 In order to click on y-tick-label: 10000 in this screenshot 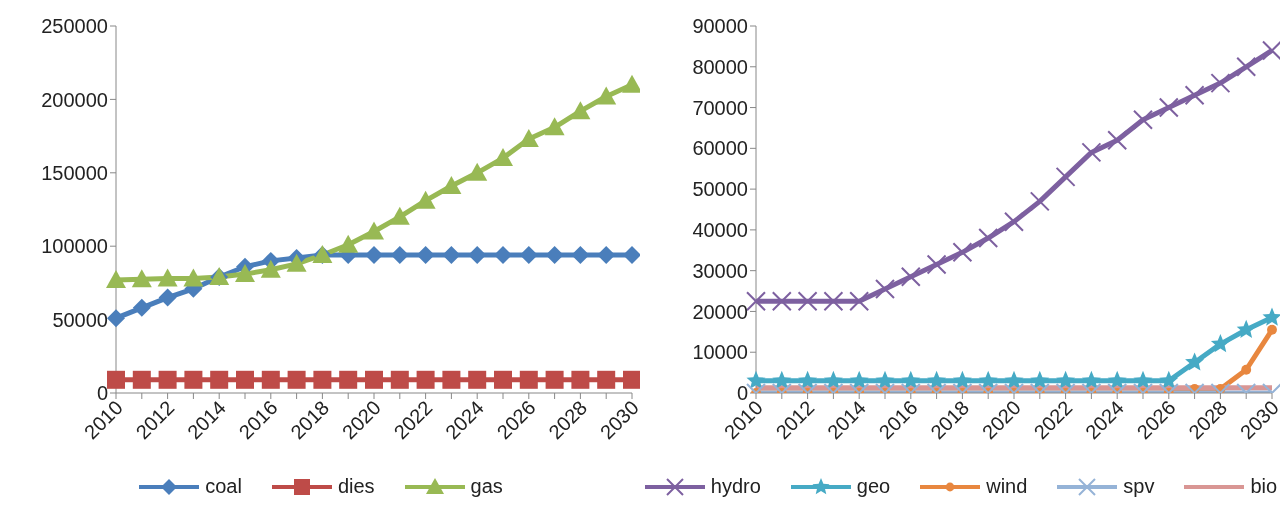, I will do `click(720, 352)`.